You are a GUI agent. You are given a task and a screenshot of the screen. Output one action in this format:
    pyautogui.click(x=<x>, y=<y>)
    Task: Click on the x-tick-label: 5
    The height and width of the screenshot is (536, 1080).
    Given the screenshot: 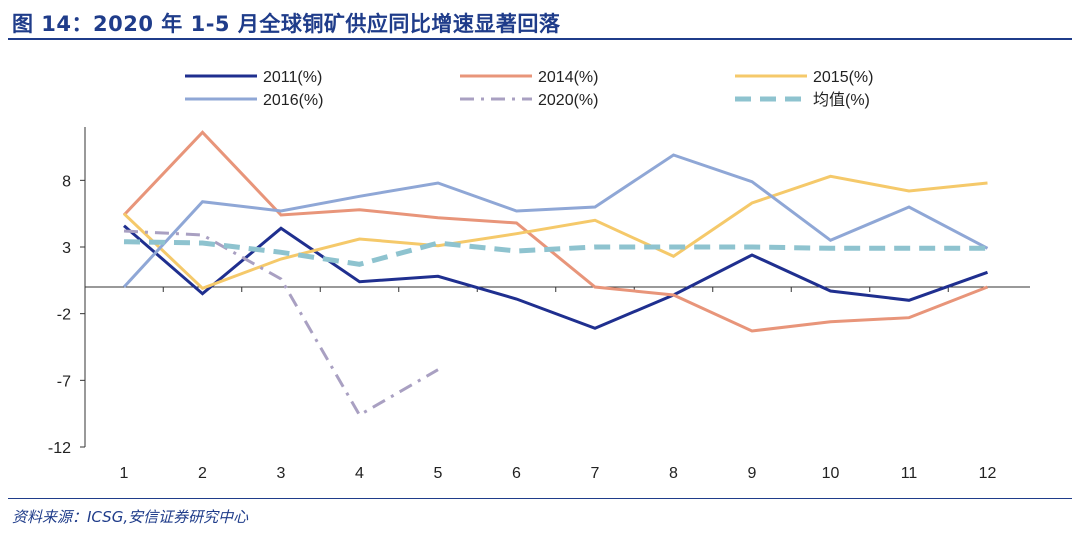 What is the action you would take?
    pyautogui.click(x=438, y=473)
    